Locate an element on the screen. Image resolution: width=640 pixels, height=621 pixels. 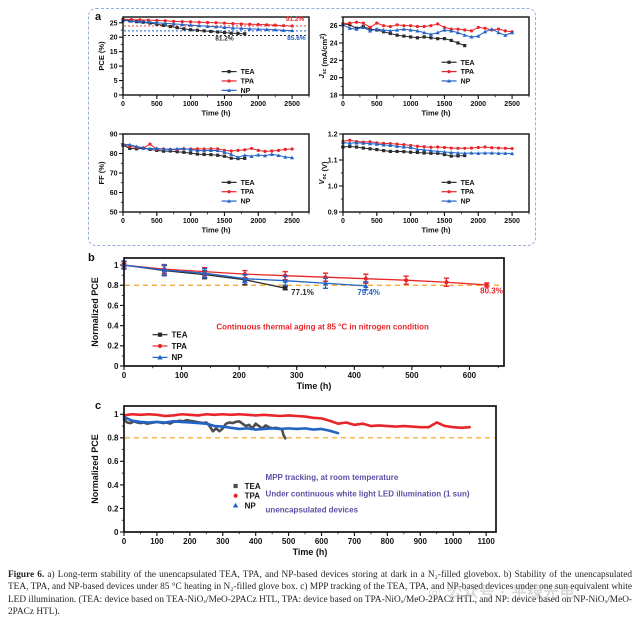
svg-text: 700 is located at coordinates (355, 541).